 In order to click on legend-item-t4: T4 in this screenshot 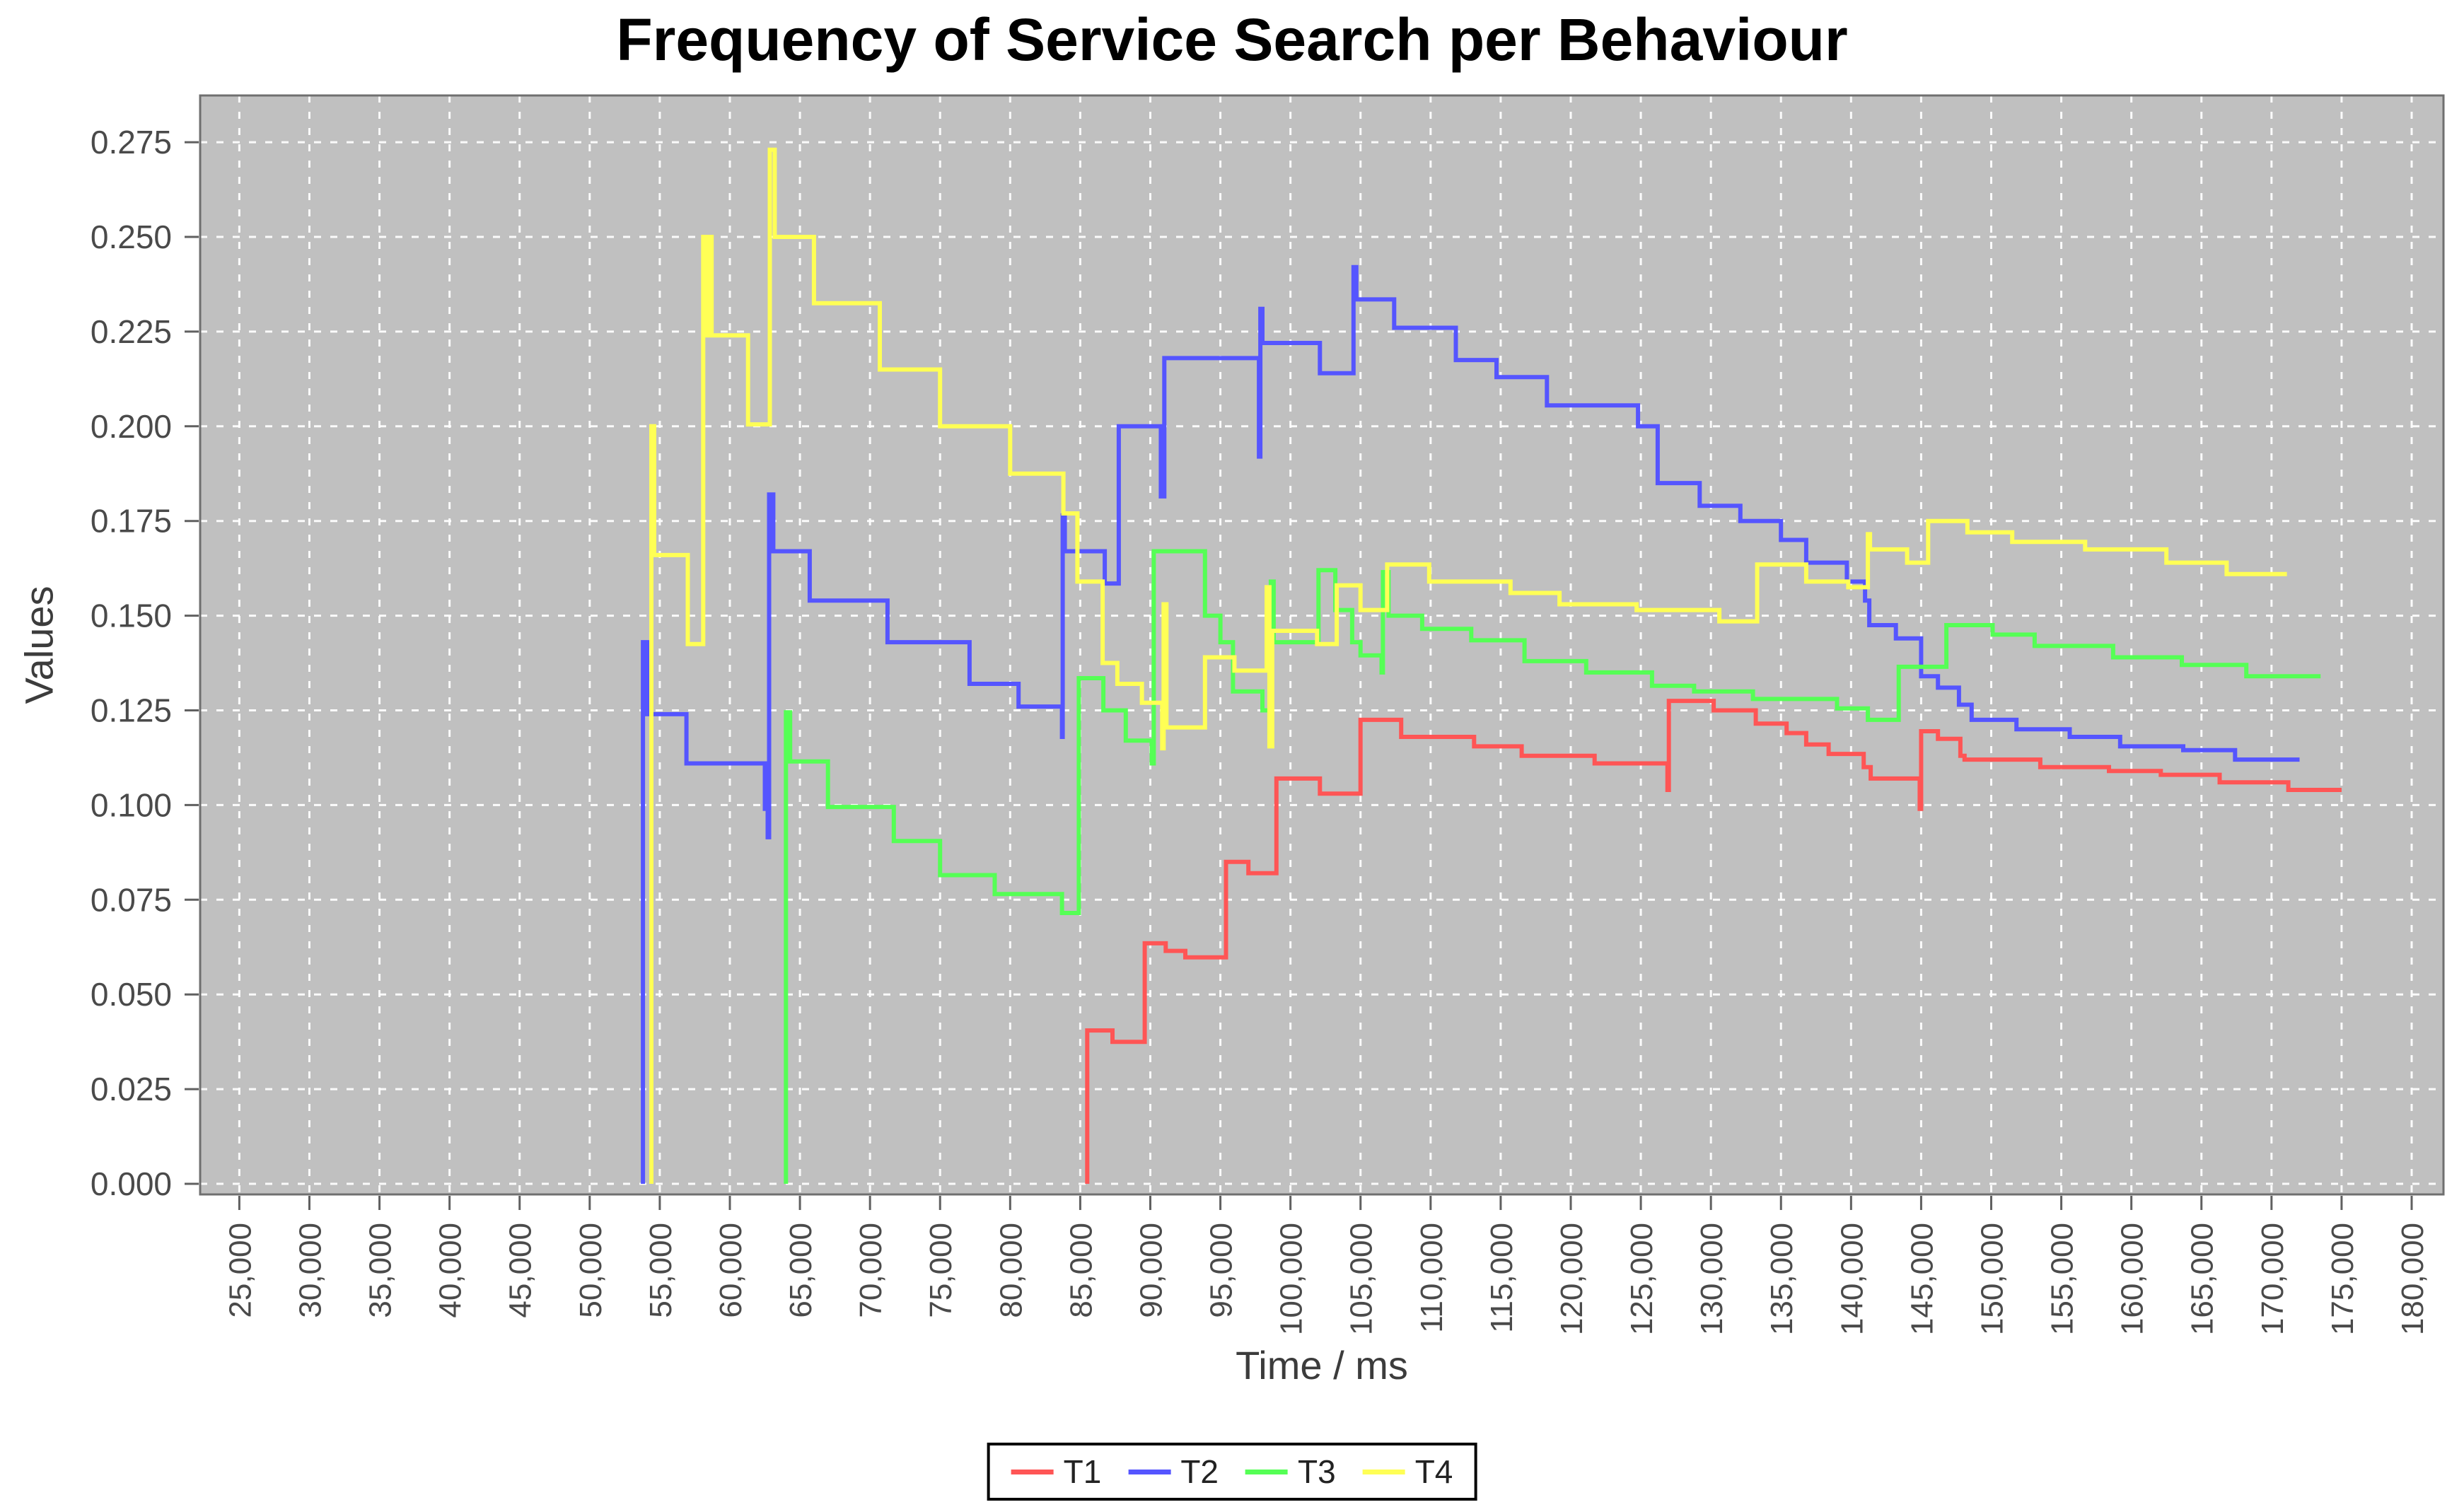, I will do `click(1407, 1472)`.